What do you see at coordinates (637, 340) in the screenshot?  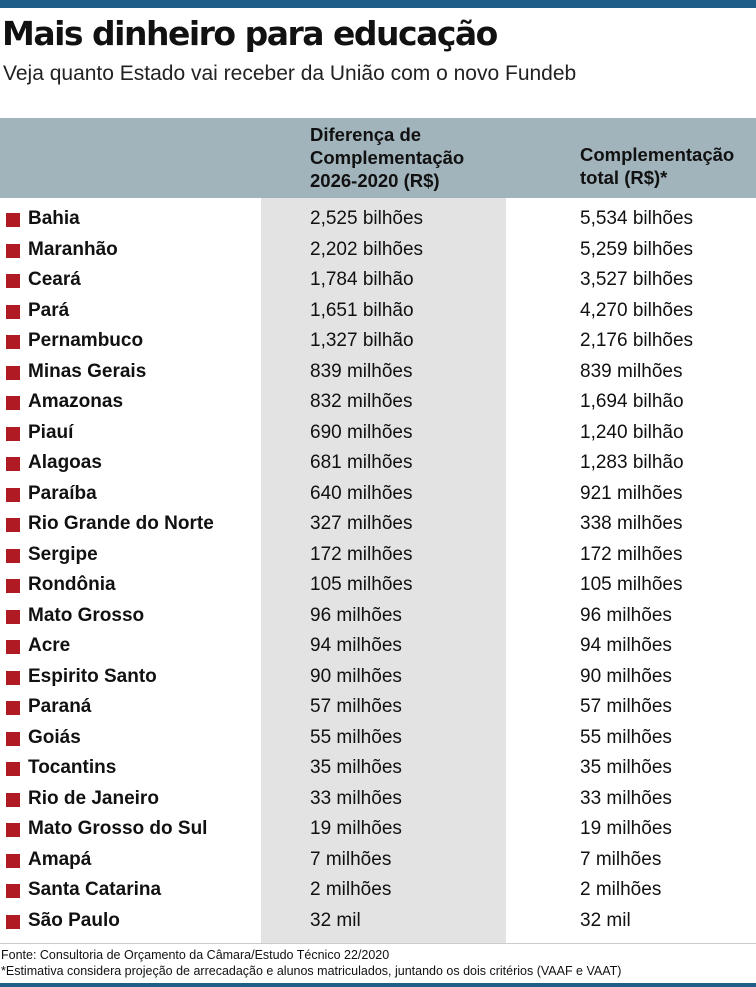 I see `total-value: 2,176 bilhões` at bounding box center [637, 340].